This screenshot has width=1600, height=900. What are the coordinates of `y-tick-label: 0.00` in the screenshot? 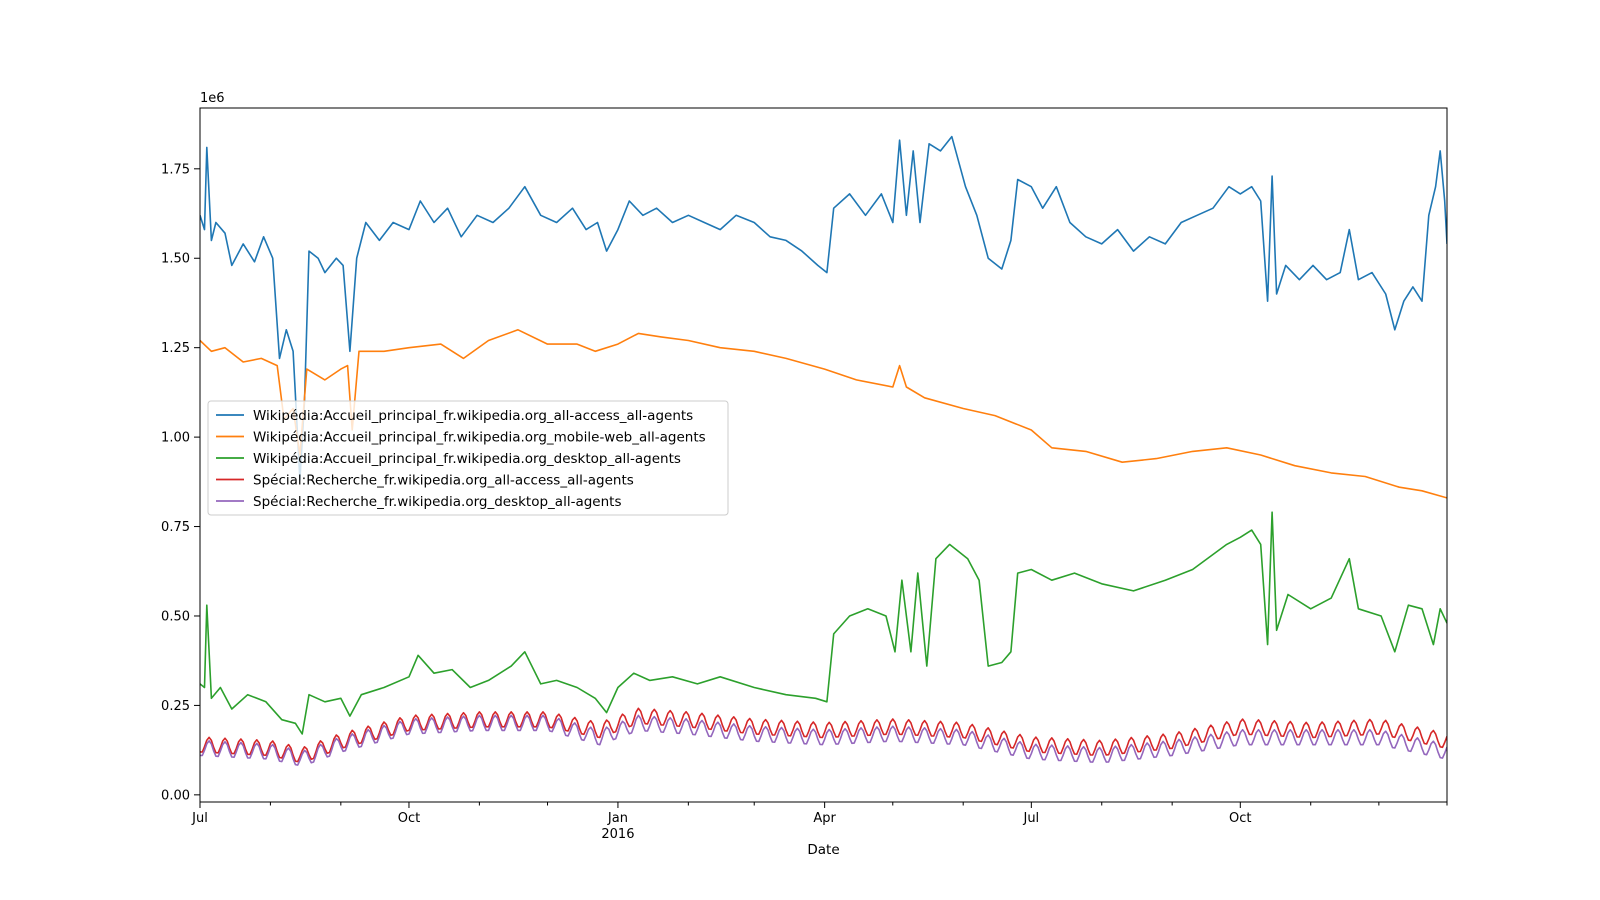 It's located at (175, 795).